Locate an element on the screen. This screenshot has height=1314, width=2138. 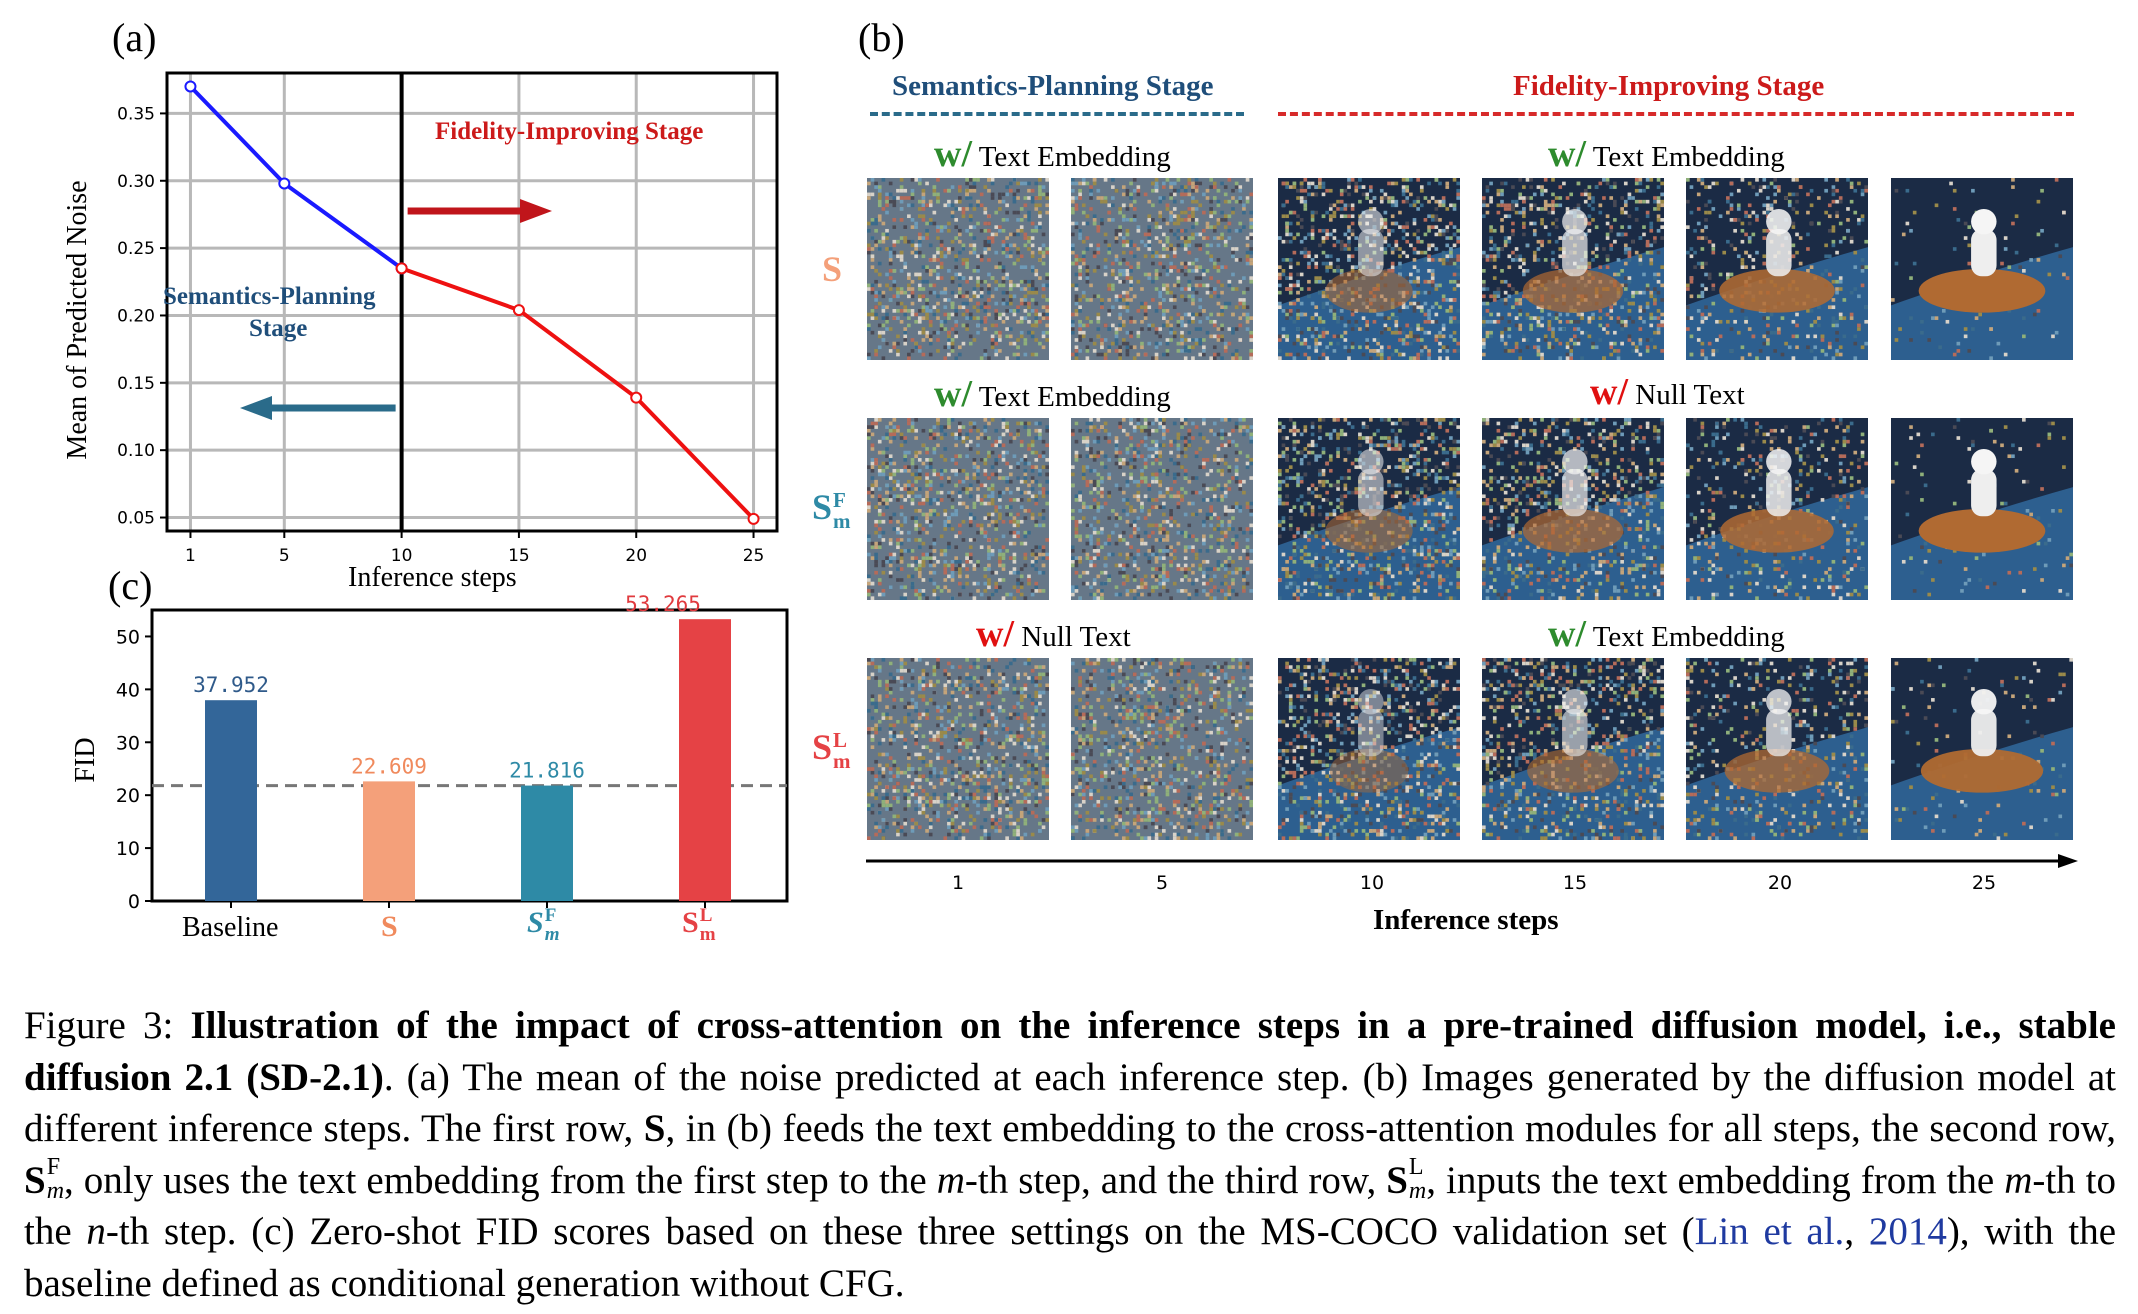
condition-row3-right: w/ Text Embedding is located at coordinates (1666, 634).